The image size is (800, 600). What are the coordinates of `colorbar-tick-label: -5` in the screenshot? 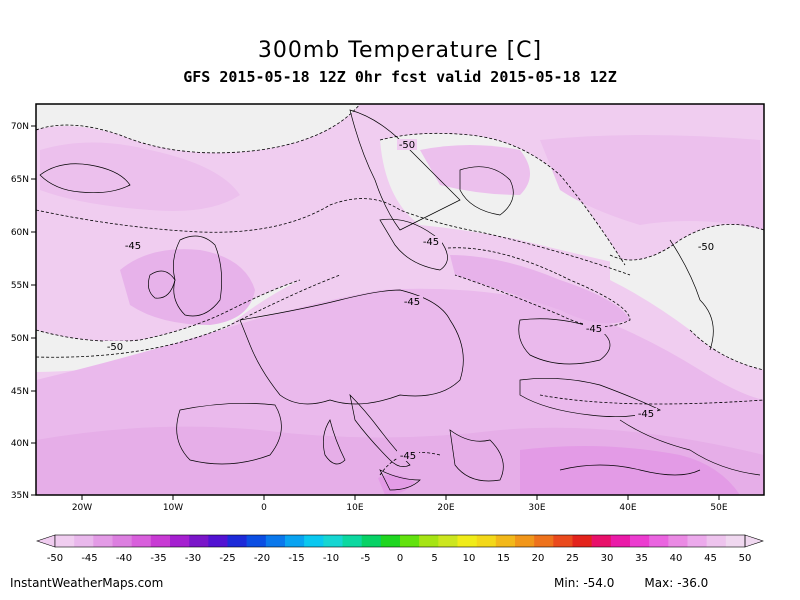 It's located at (366, 558).